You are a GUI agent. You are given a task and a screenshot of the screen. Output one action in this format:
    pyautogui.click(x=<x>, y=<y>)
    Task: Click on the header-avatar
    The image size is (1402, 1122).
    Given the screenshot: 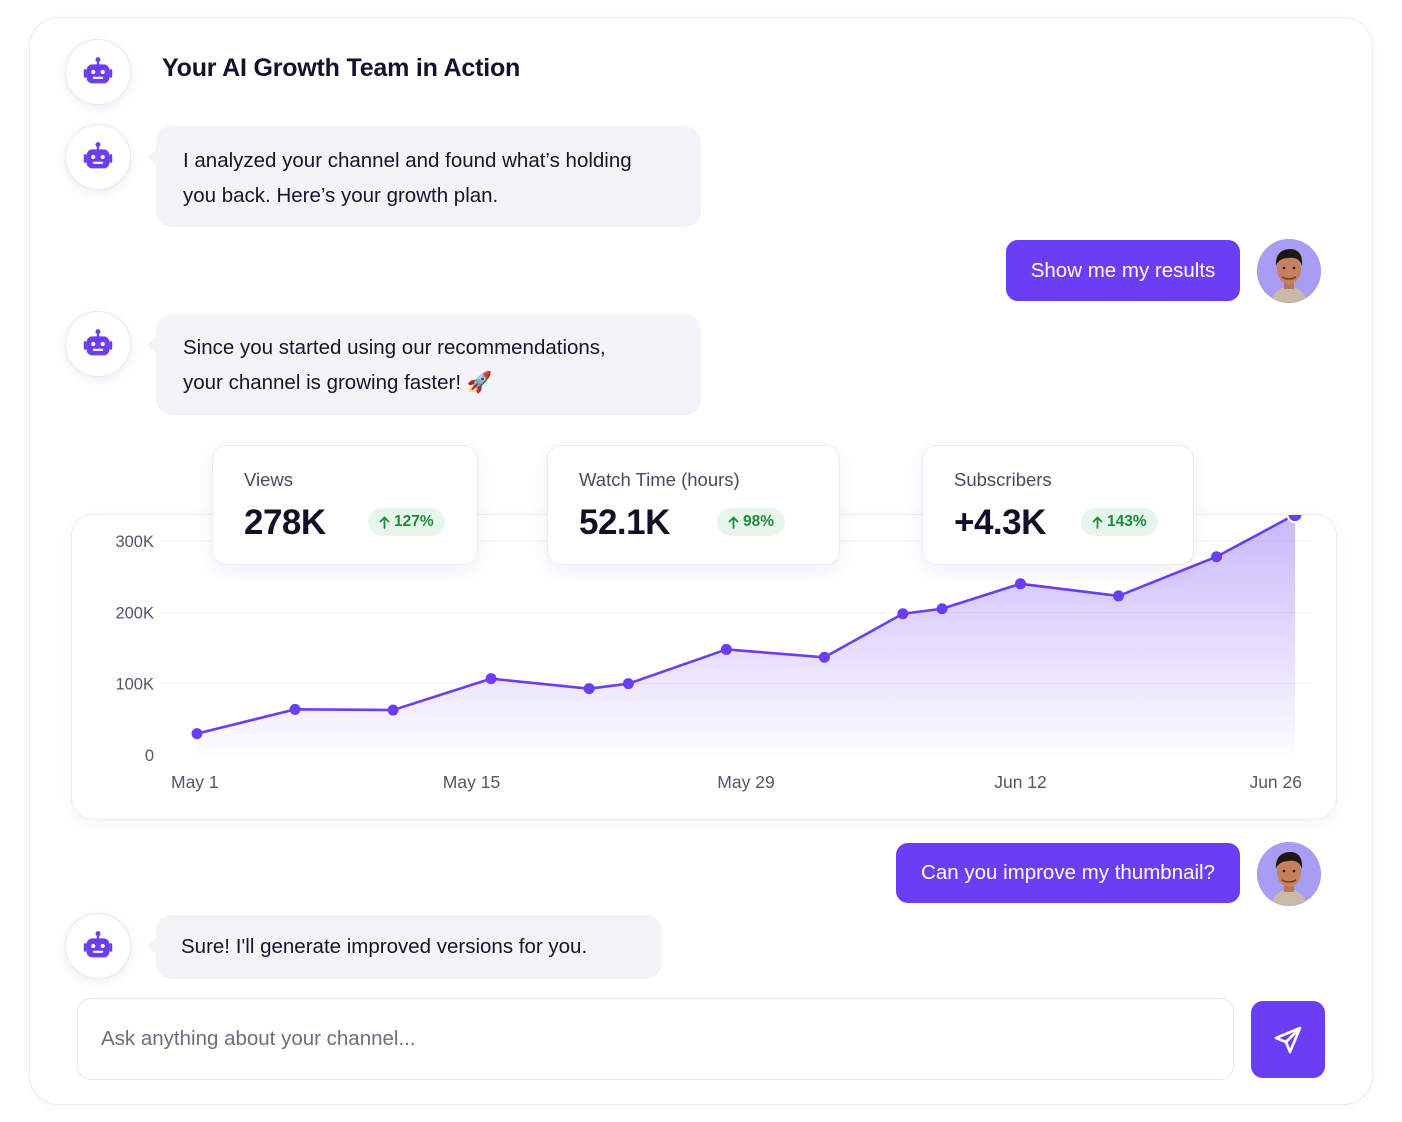 What is the action you would take?
    pyautogui.click(x=98, y=72)
    